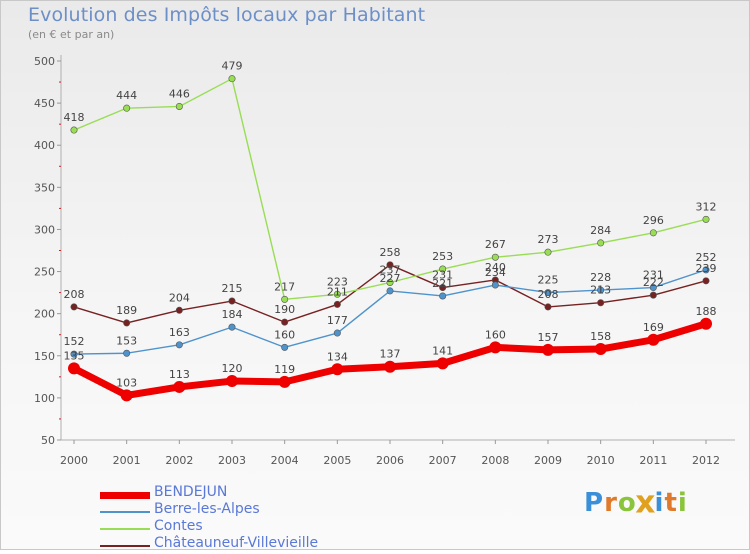 The height and width of the screenshot is (554, 750). Describe the element at coordinates (232, 368) in the screenshot. I see `data-label: 120` at that location.